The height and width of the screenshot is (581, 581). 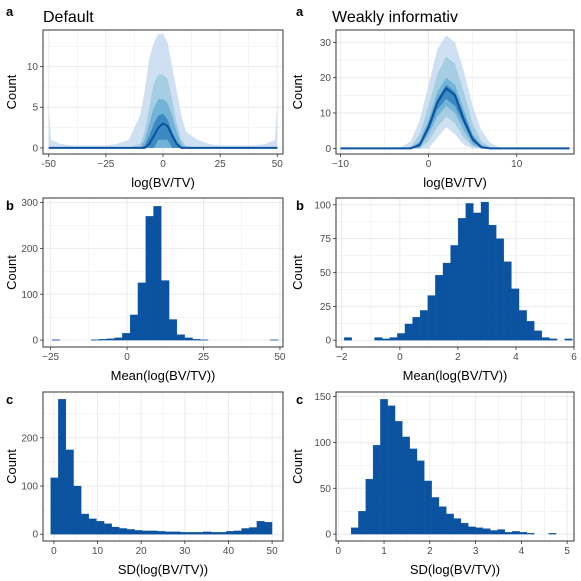 What do you see at coordinates (384, 551) in the screenshot?
I see `x-tick-label: 1` at bounding box center [384, 551].